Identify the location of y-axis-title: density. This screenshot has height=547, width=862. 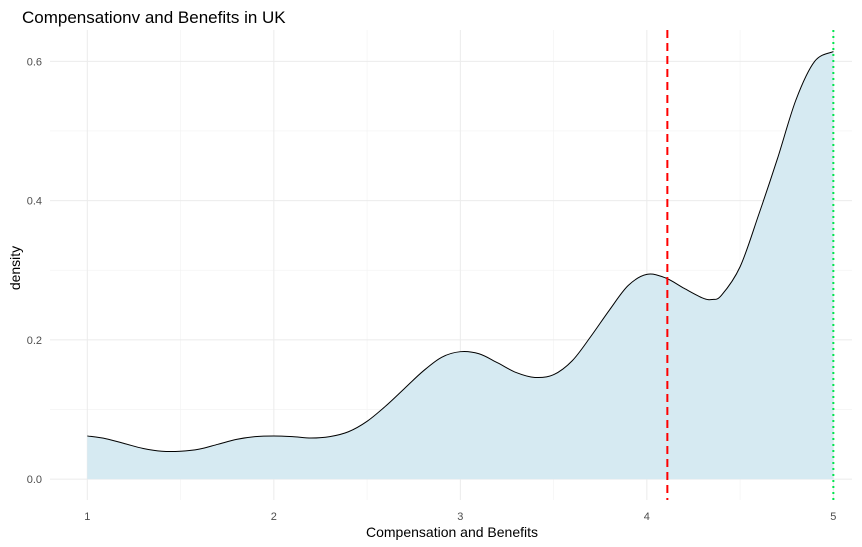
(15, 268).